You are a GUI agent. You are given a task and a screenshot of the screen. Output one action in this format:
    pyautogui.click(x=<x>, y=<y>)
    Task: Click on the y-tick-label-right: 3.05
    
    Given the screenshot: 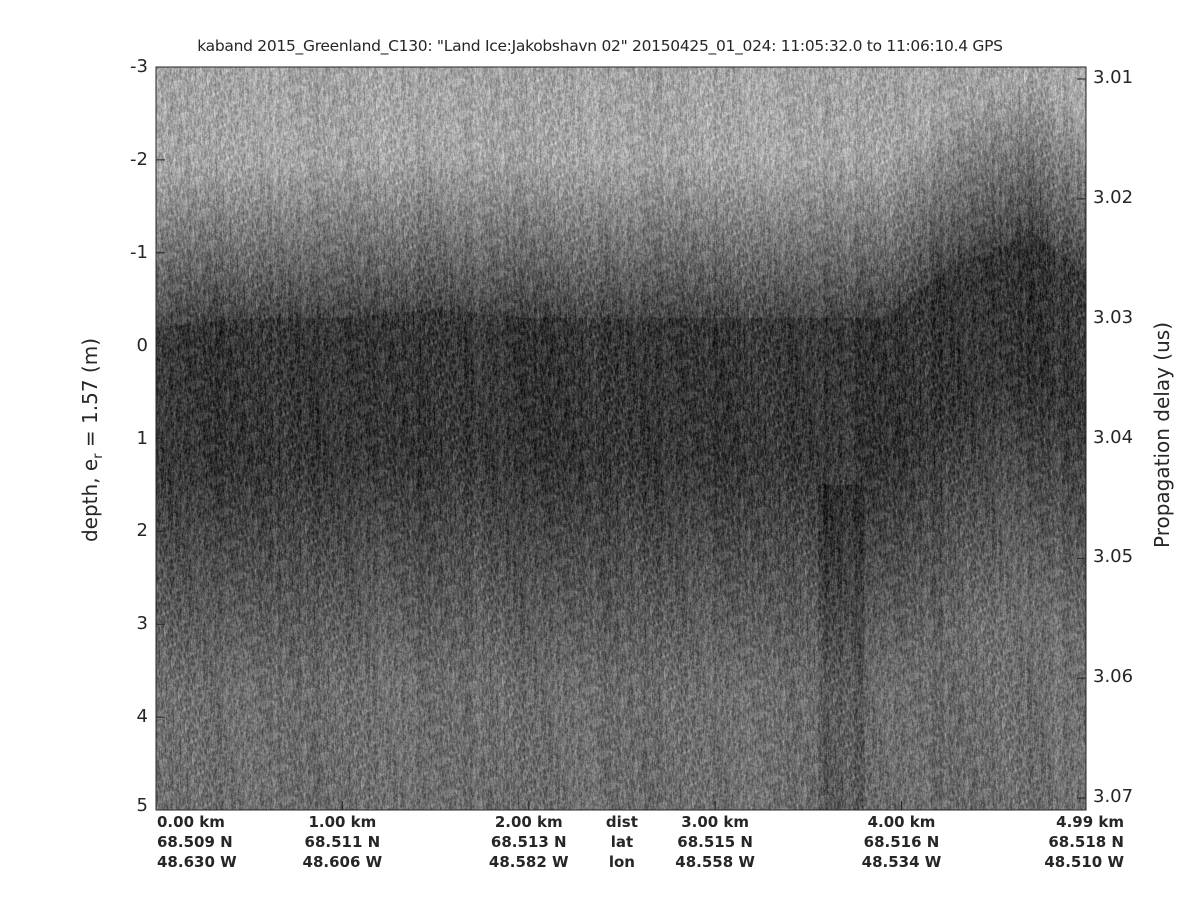 What is the action you would take?
    pyautogui.click(x=1113, y=557)
    